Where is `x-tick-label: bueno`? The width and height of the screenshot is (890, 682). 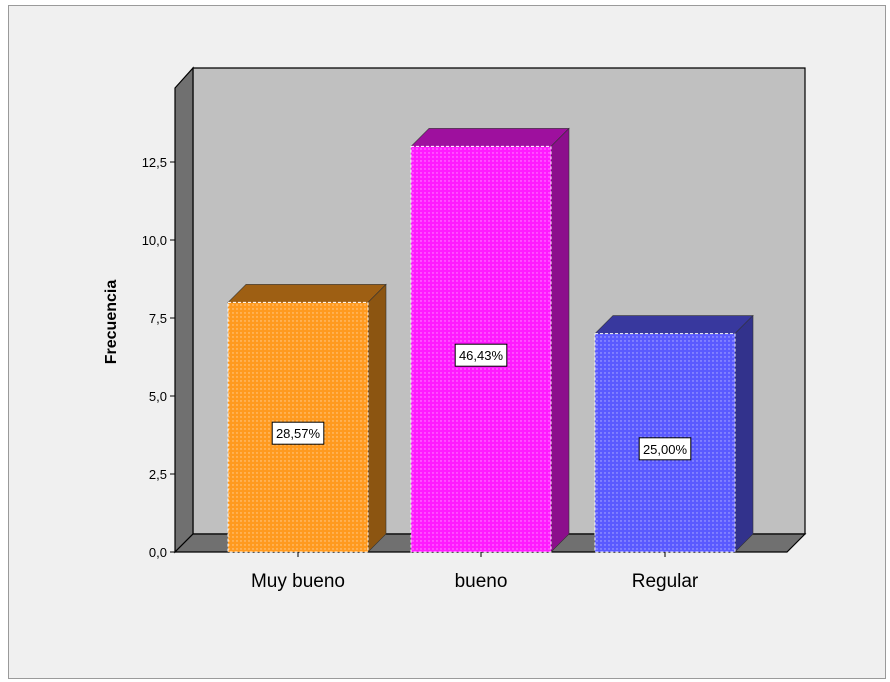 x-tick-label: bueno is located at coordinates (481, 581).